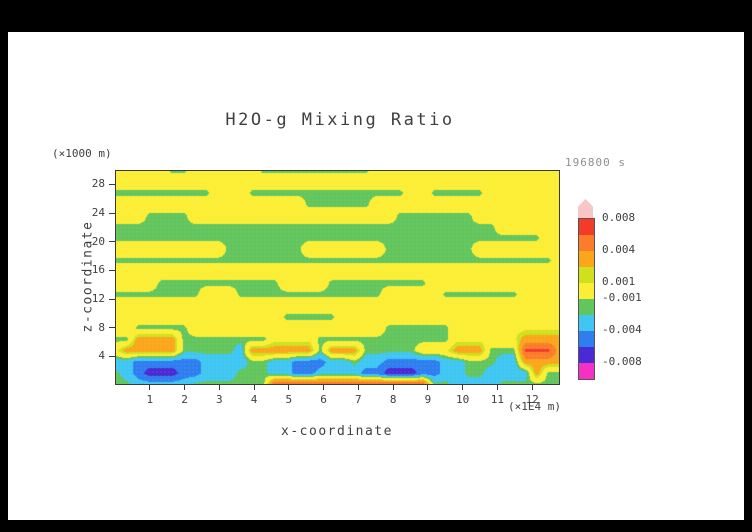 The width and height of the screenshot is (752, 532). I want to click on x-axis-label: x-coordinate, so click(337, 431).